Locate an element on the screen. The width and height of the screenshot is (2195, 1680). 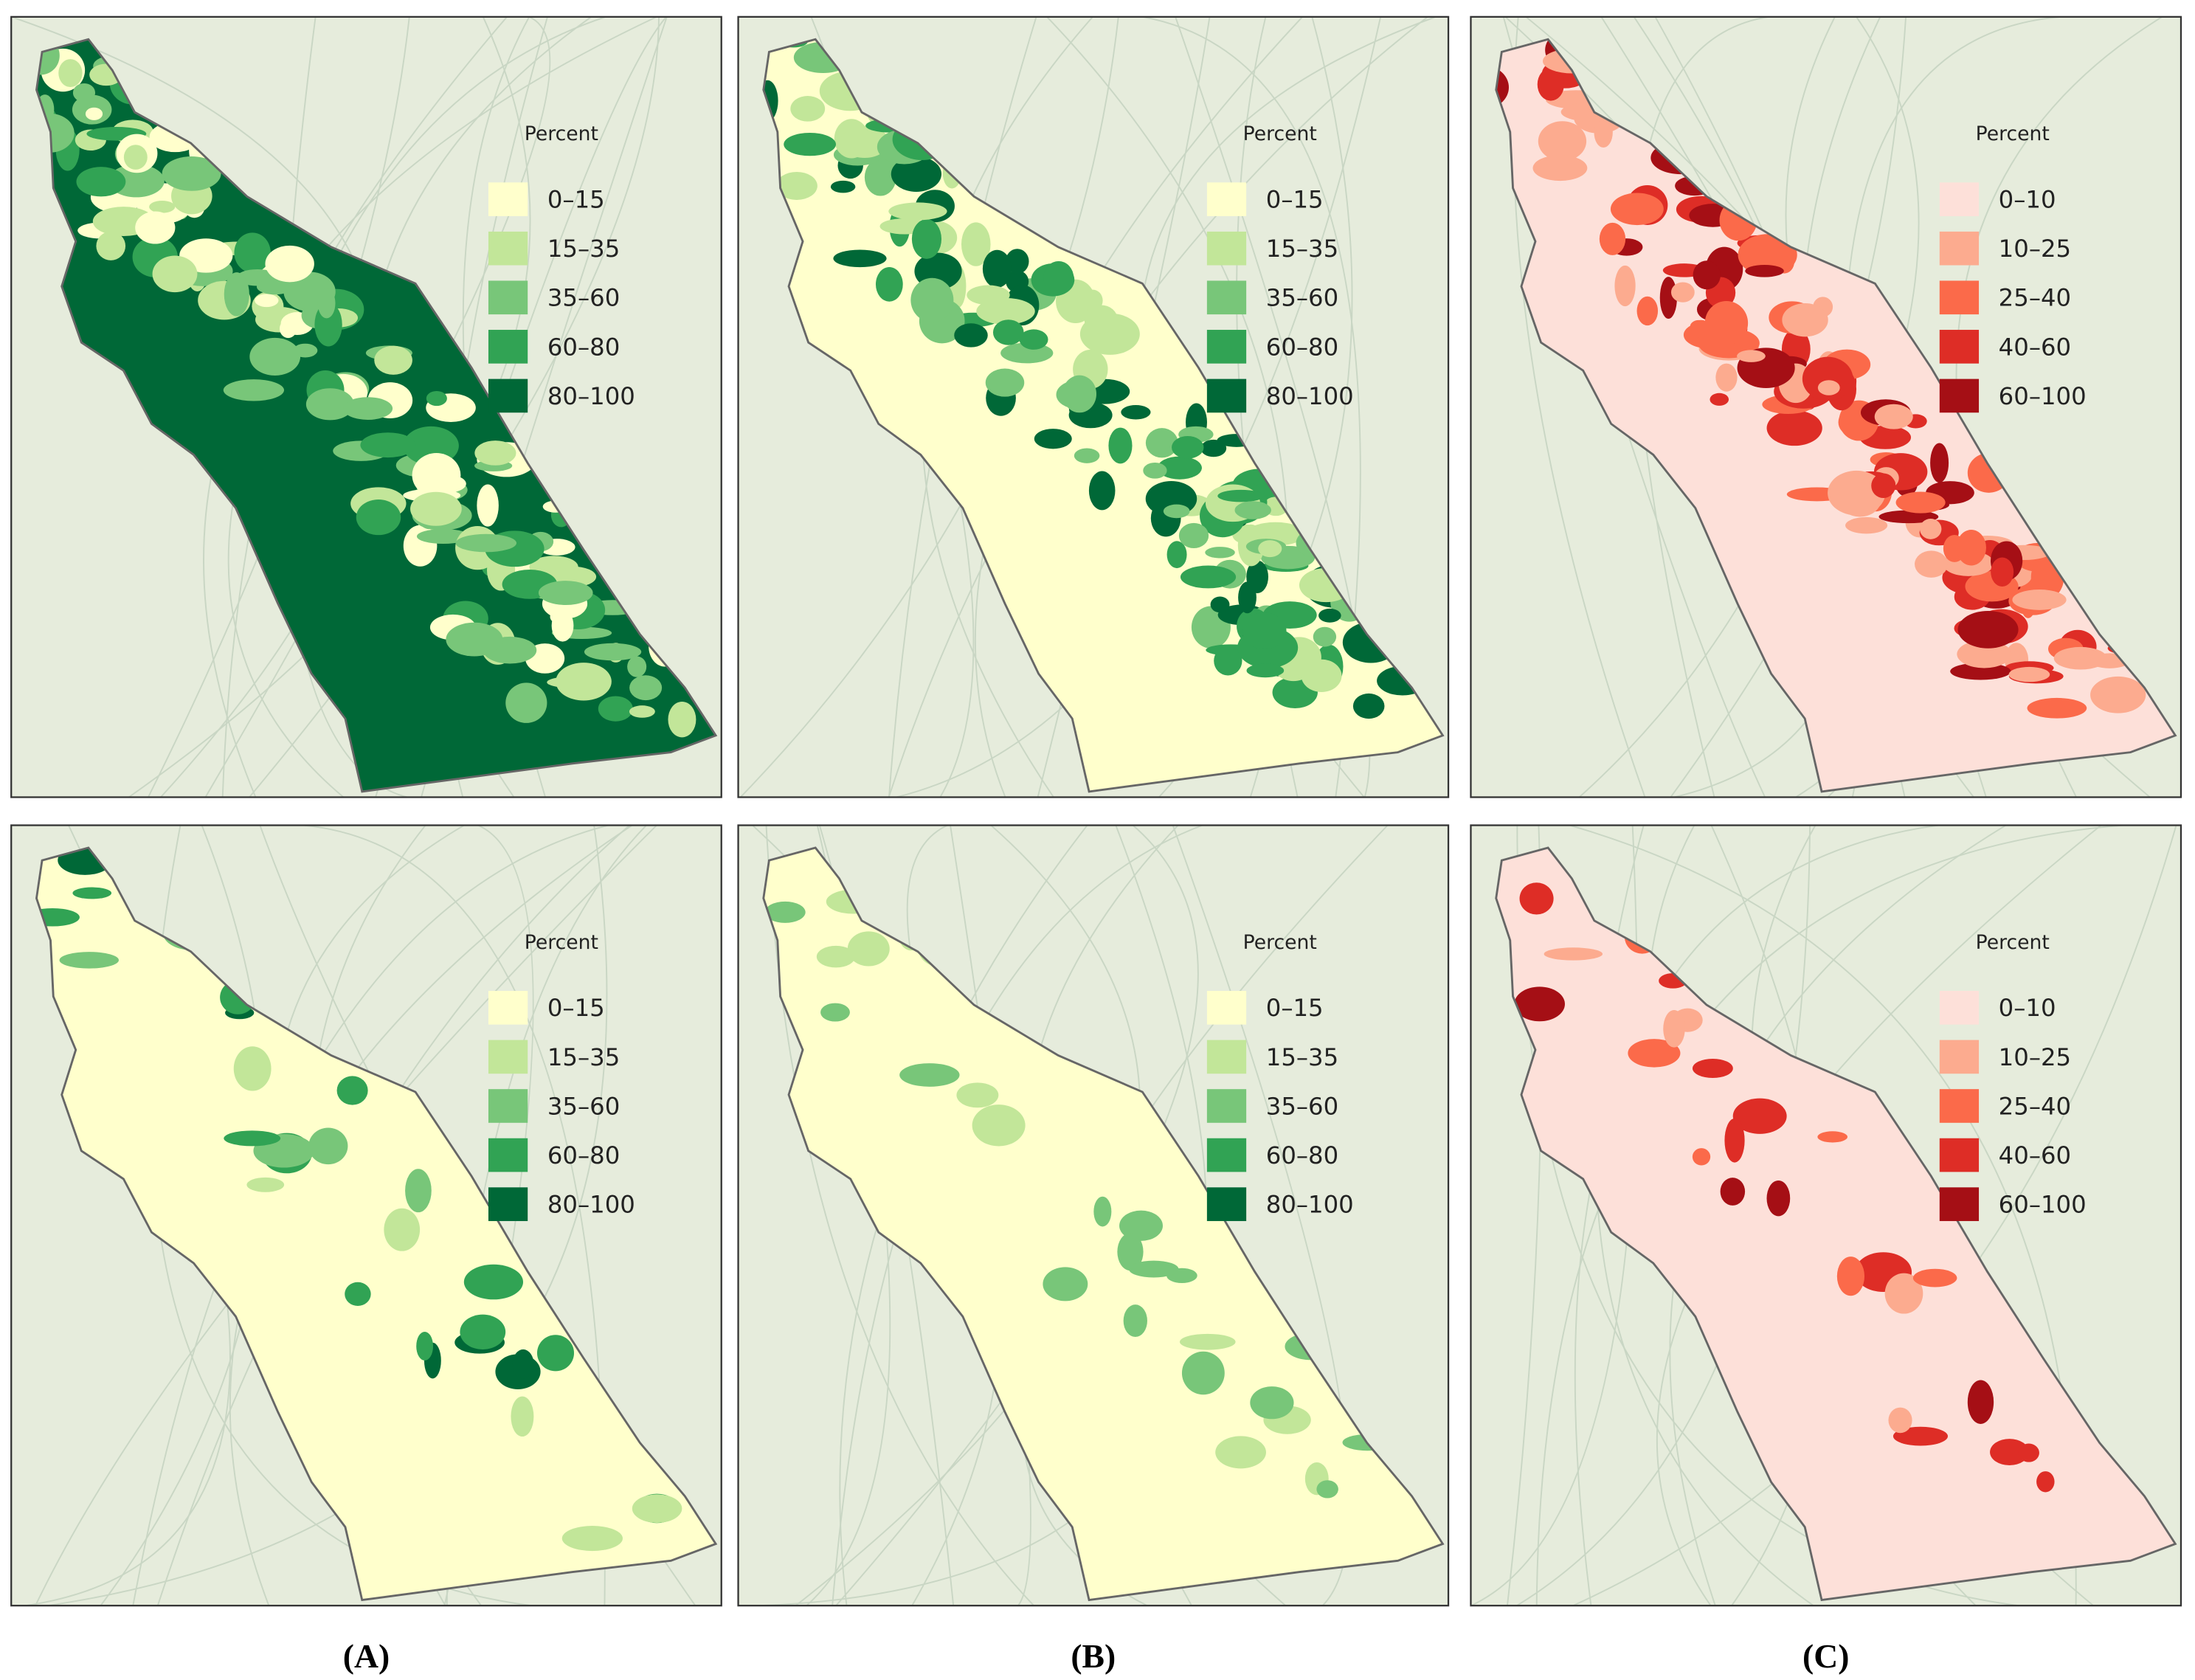
legend-label: 40–60 is located at coordinates (2035, 347).